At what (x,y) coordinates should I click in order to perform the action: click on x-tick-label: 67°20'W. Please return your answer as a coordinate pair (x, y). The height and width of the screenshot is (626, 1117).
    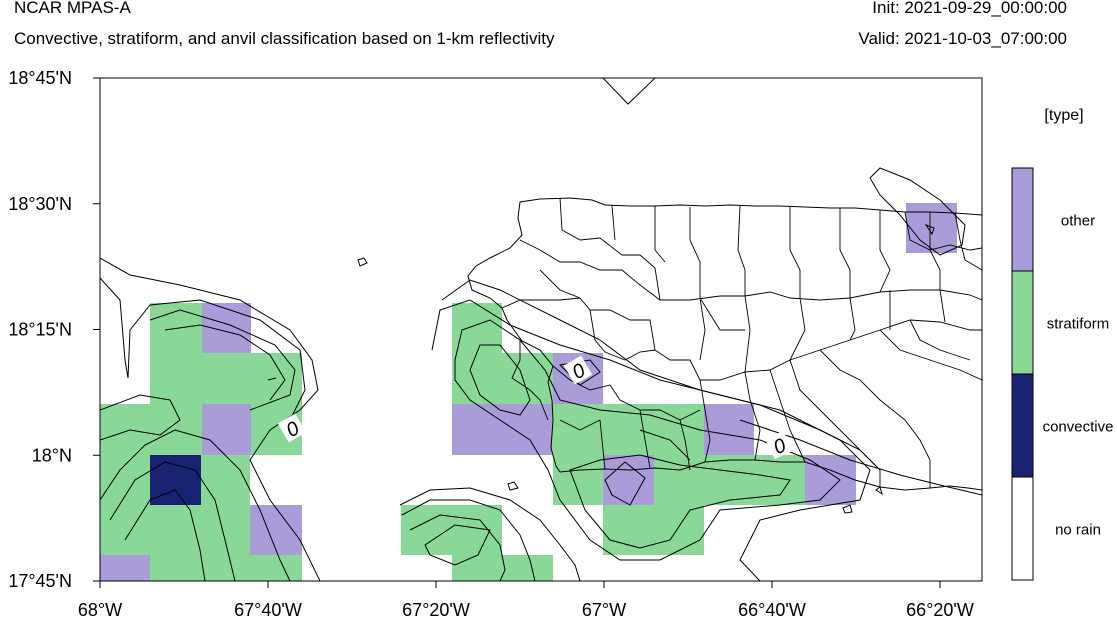
    Looking at the image, I should click on (436, 610).